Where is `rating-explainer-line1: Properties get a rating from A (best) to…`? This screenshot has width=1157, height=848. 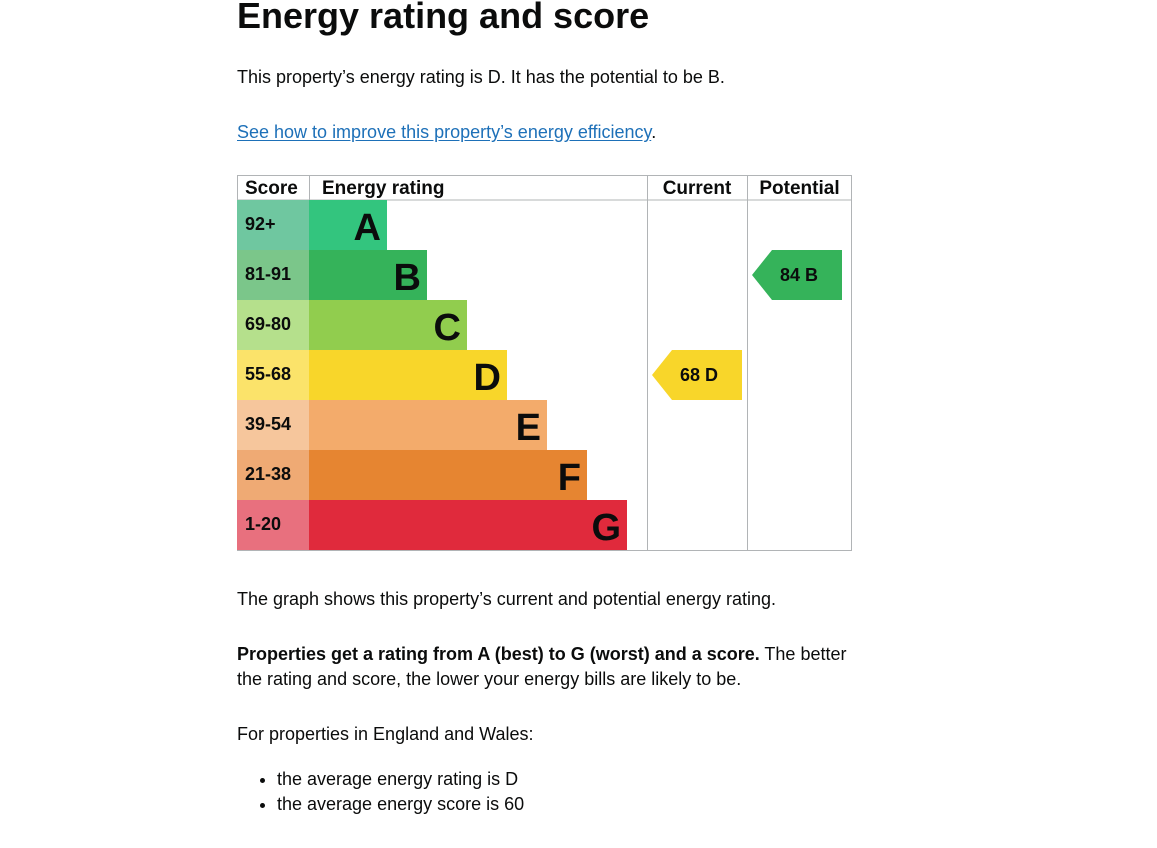 rating-explainer-line1: Properties get a rating from A (best) to… is located at coordinates (541, 654).